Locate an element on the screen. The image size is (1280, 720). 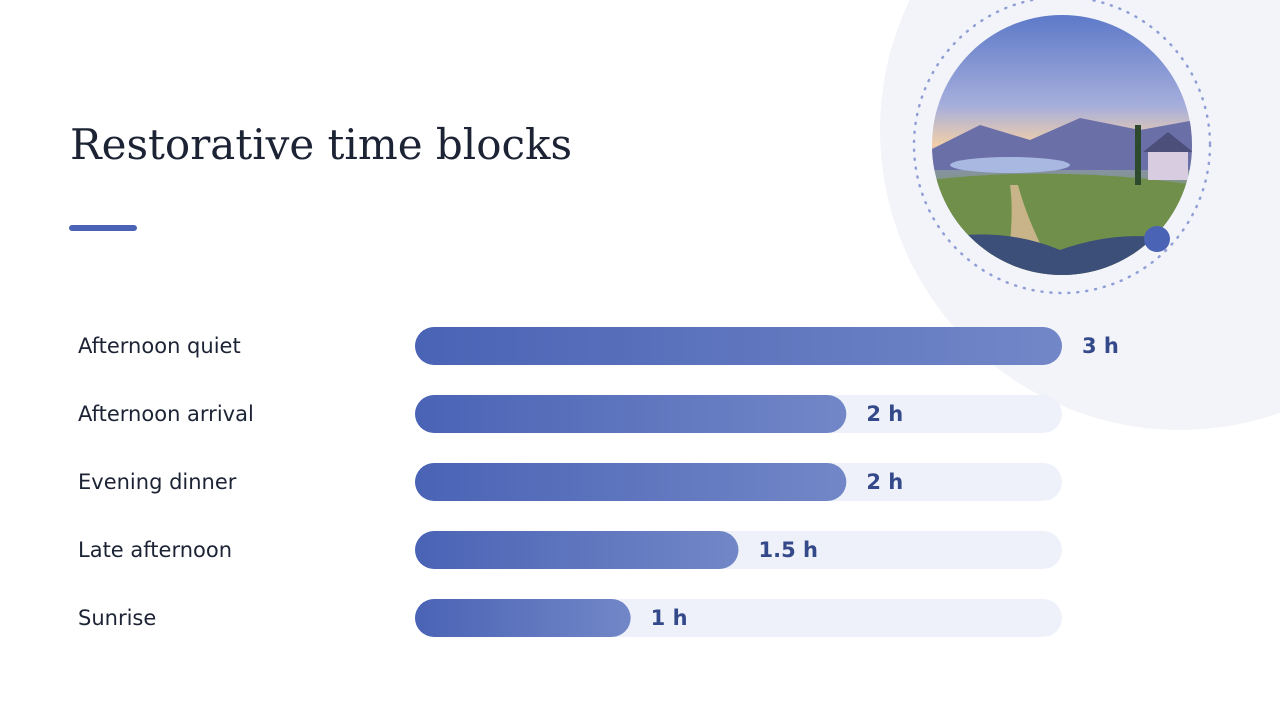
value-label: 1.5 h is located at coordinates (788, 550).